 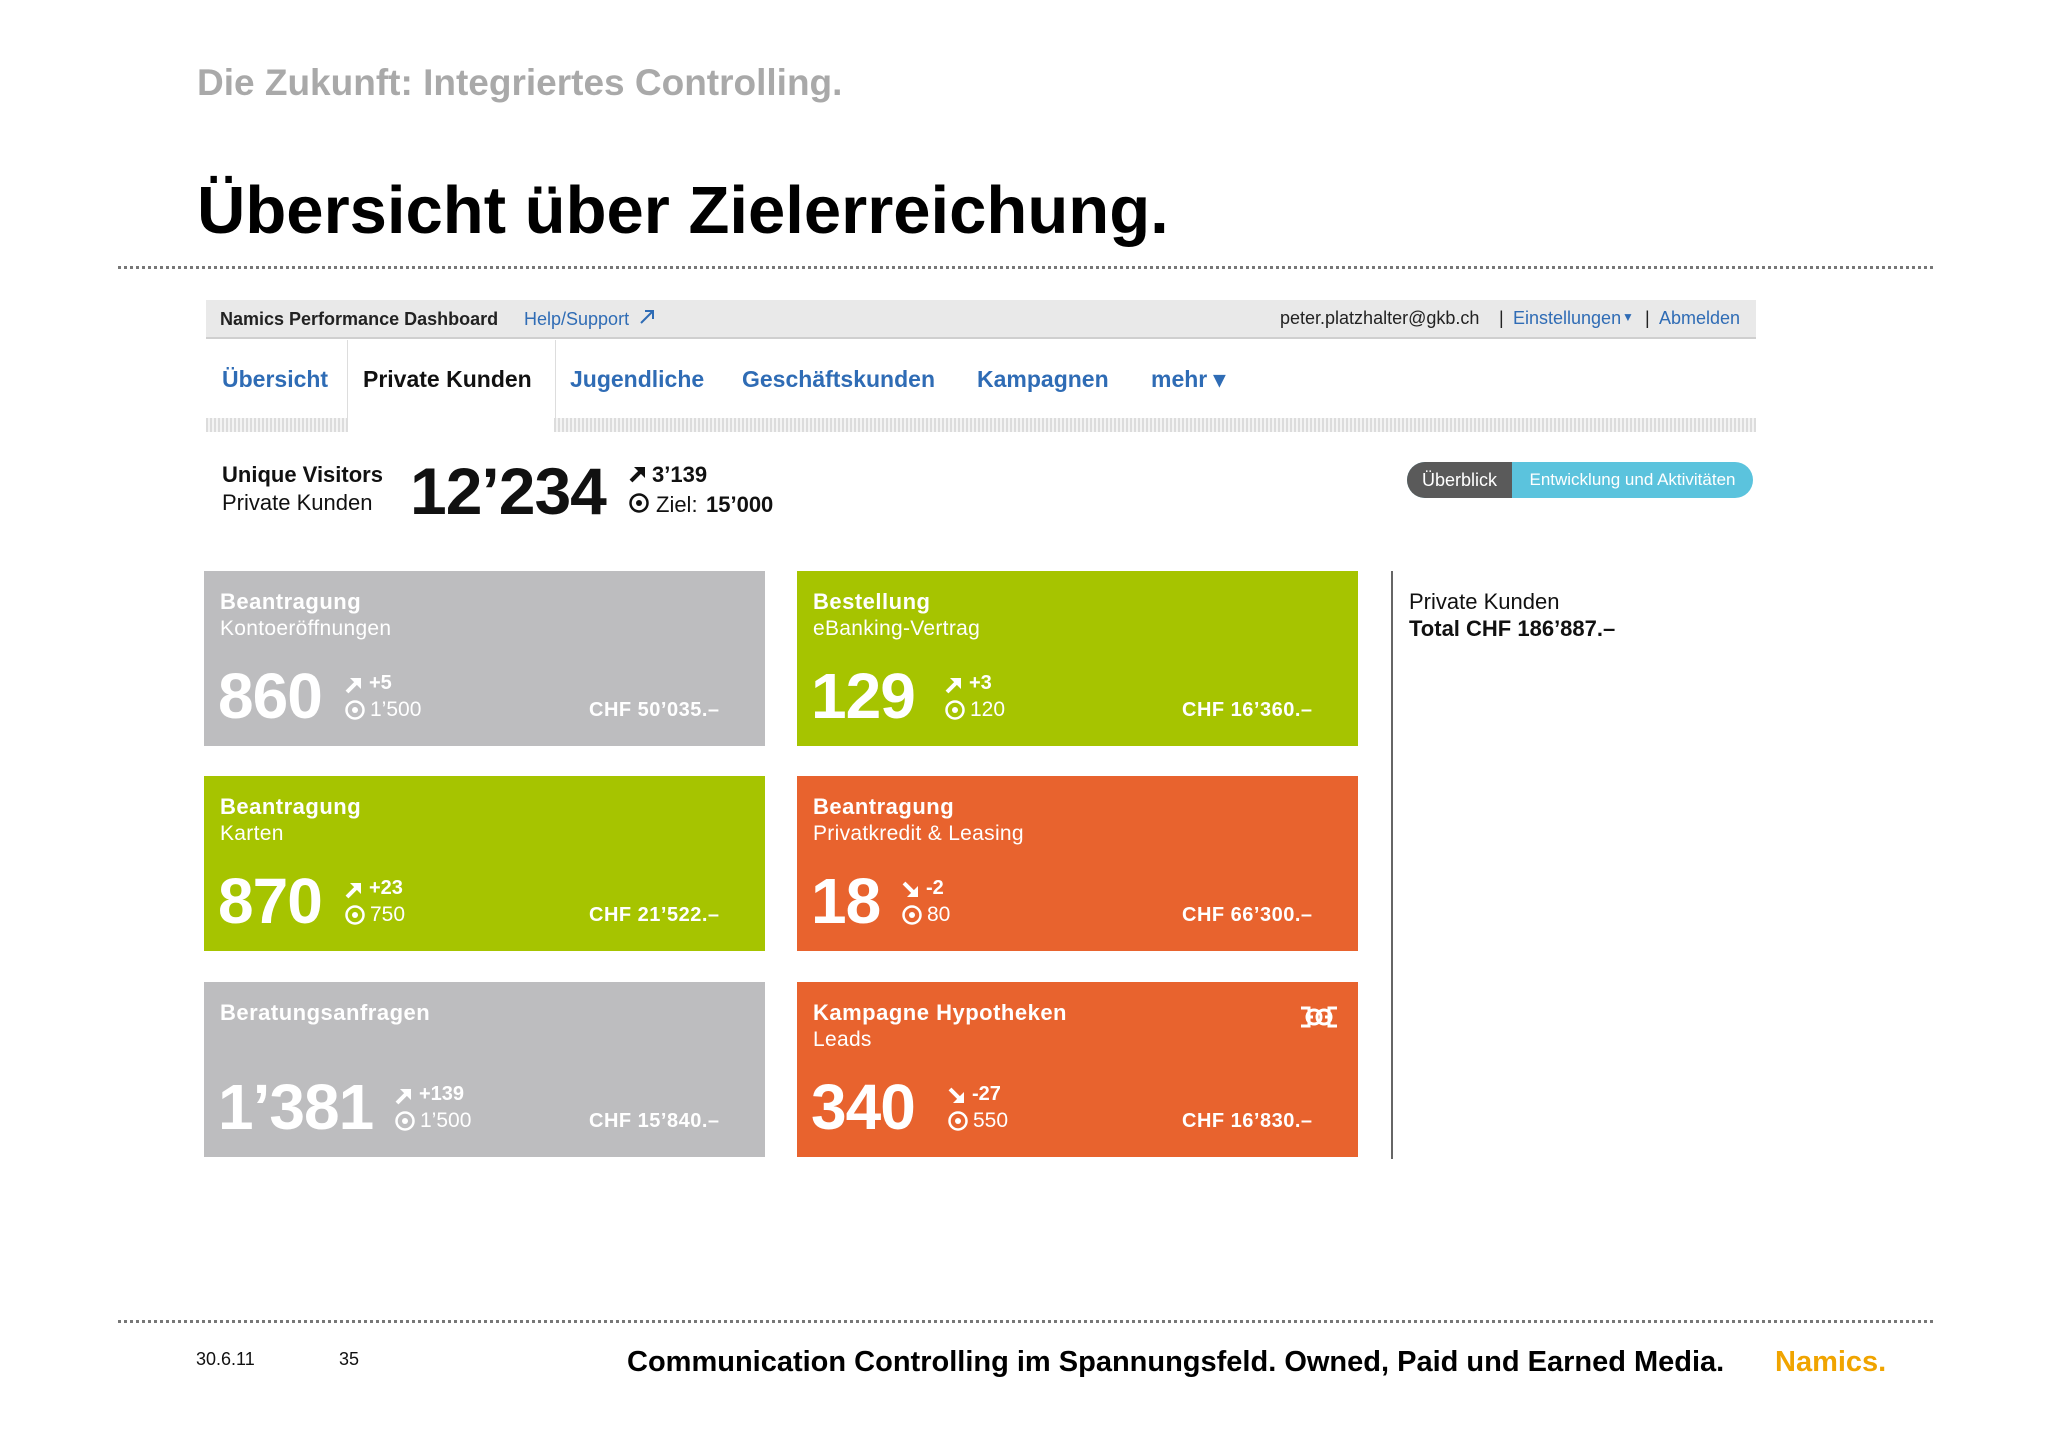 What do you see at coordinates (1512, 628) in the screenshot?
I see `summary-total: Total CHF 186’887.–` at bounding box center [1512, 628].